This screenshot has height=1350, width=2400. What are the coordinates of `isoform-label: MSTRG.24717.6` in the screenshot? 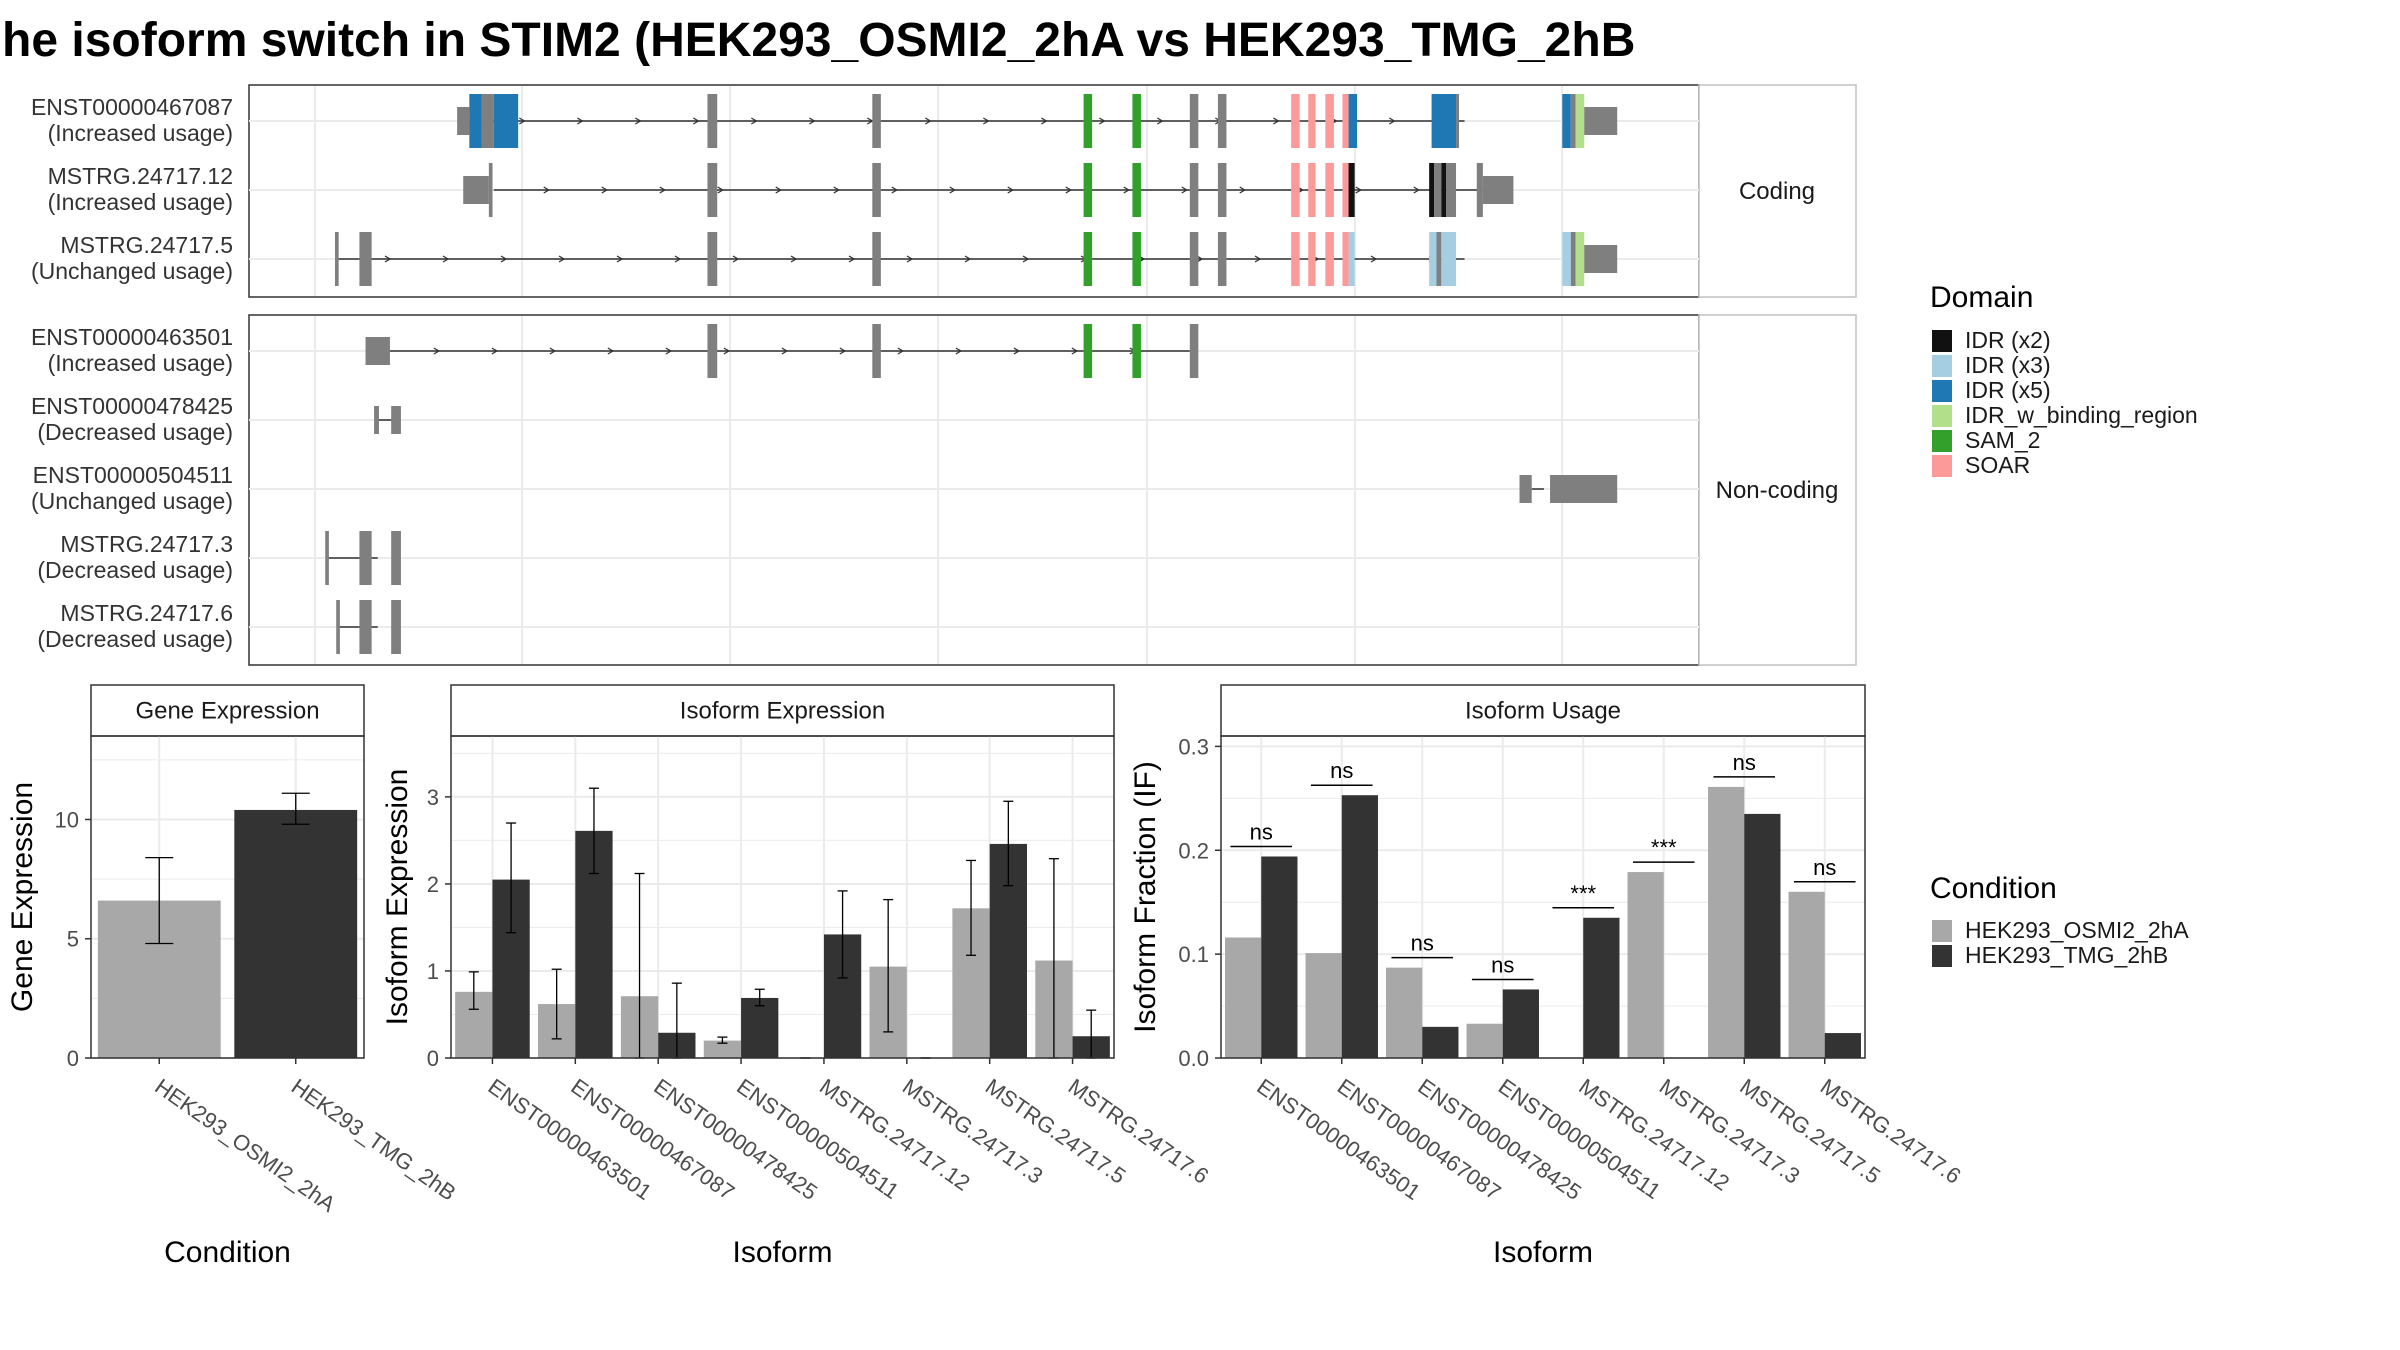 It's located at (146, 613).